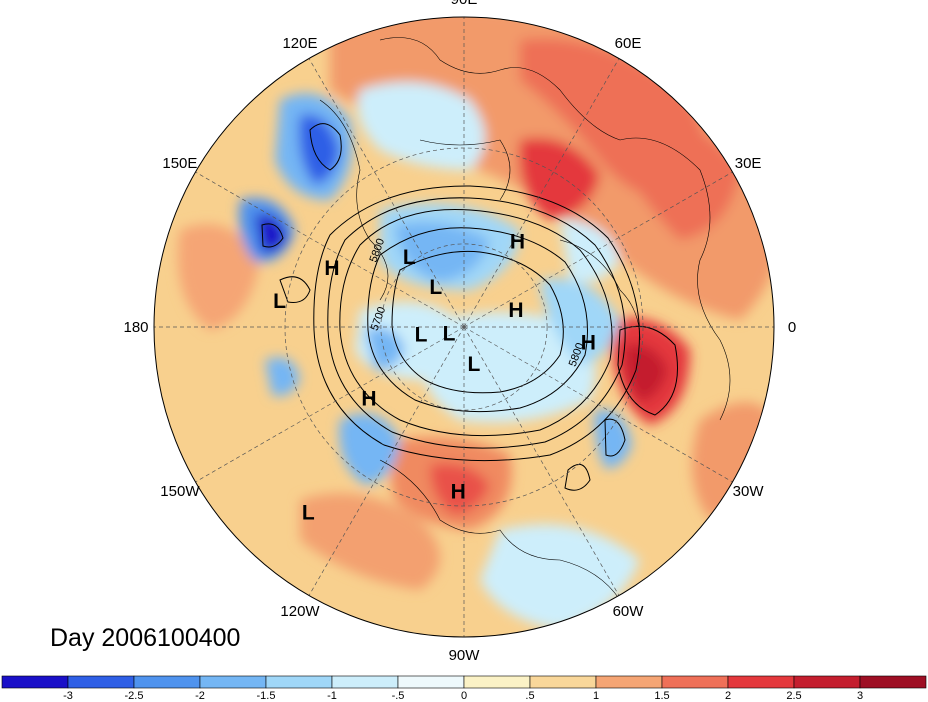 This screenshot has height=702, width=928. Describe the element at coordinates (134, 696) in the screenshot. I see `colorbar-tick-label: -2.5` at that location.